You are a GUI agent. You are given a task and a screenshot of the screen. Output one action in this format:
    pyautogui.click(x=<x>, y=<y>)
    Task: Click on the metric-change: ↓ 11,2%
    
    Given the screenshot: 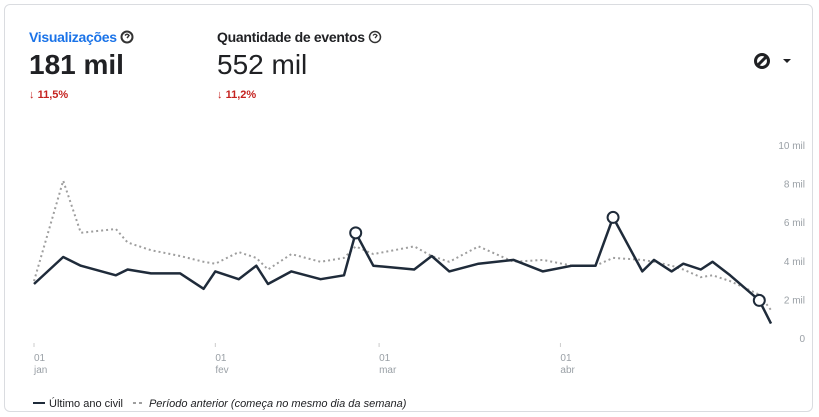 What is the action you would take?
    pyautogui.click(x=237, y=95)
    